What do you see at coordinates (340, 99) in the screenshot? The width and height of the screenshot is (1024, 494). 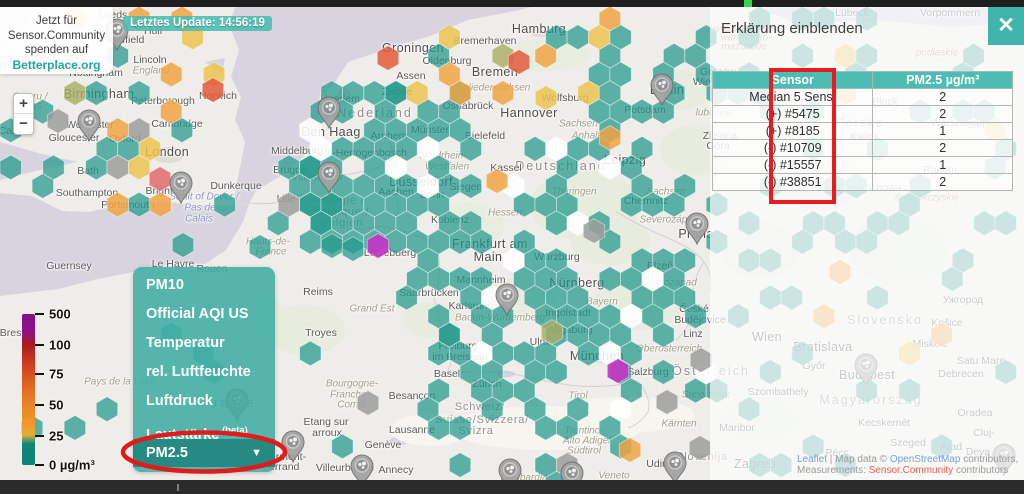 I see `map-label: Haarlem` at bounding box center [340, 99].